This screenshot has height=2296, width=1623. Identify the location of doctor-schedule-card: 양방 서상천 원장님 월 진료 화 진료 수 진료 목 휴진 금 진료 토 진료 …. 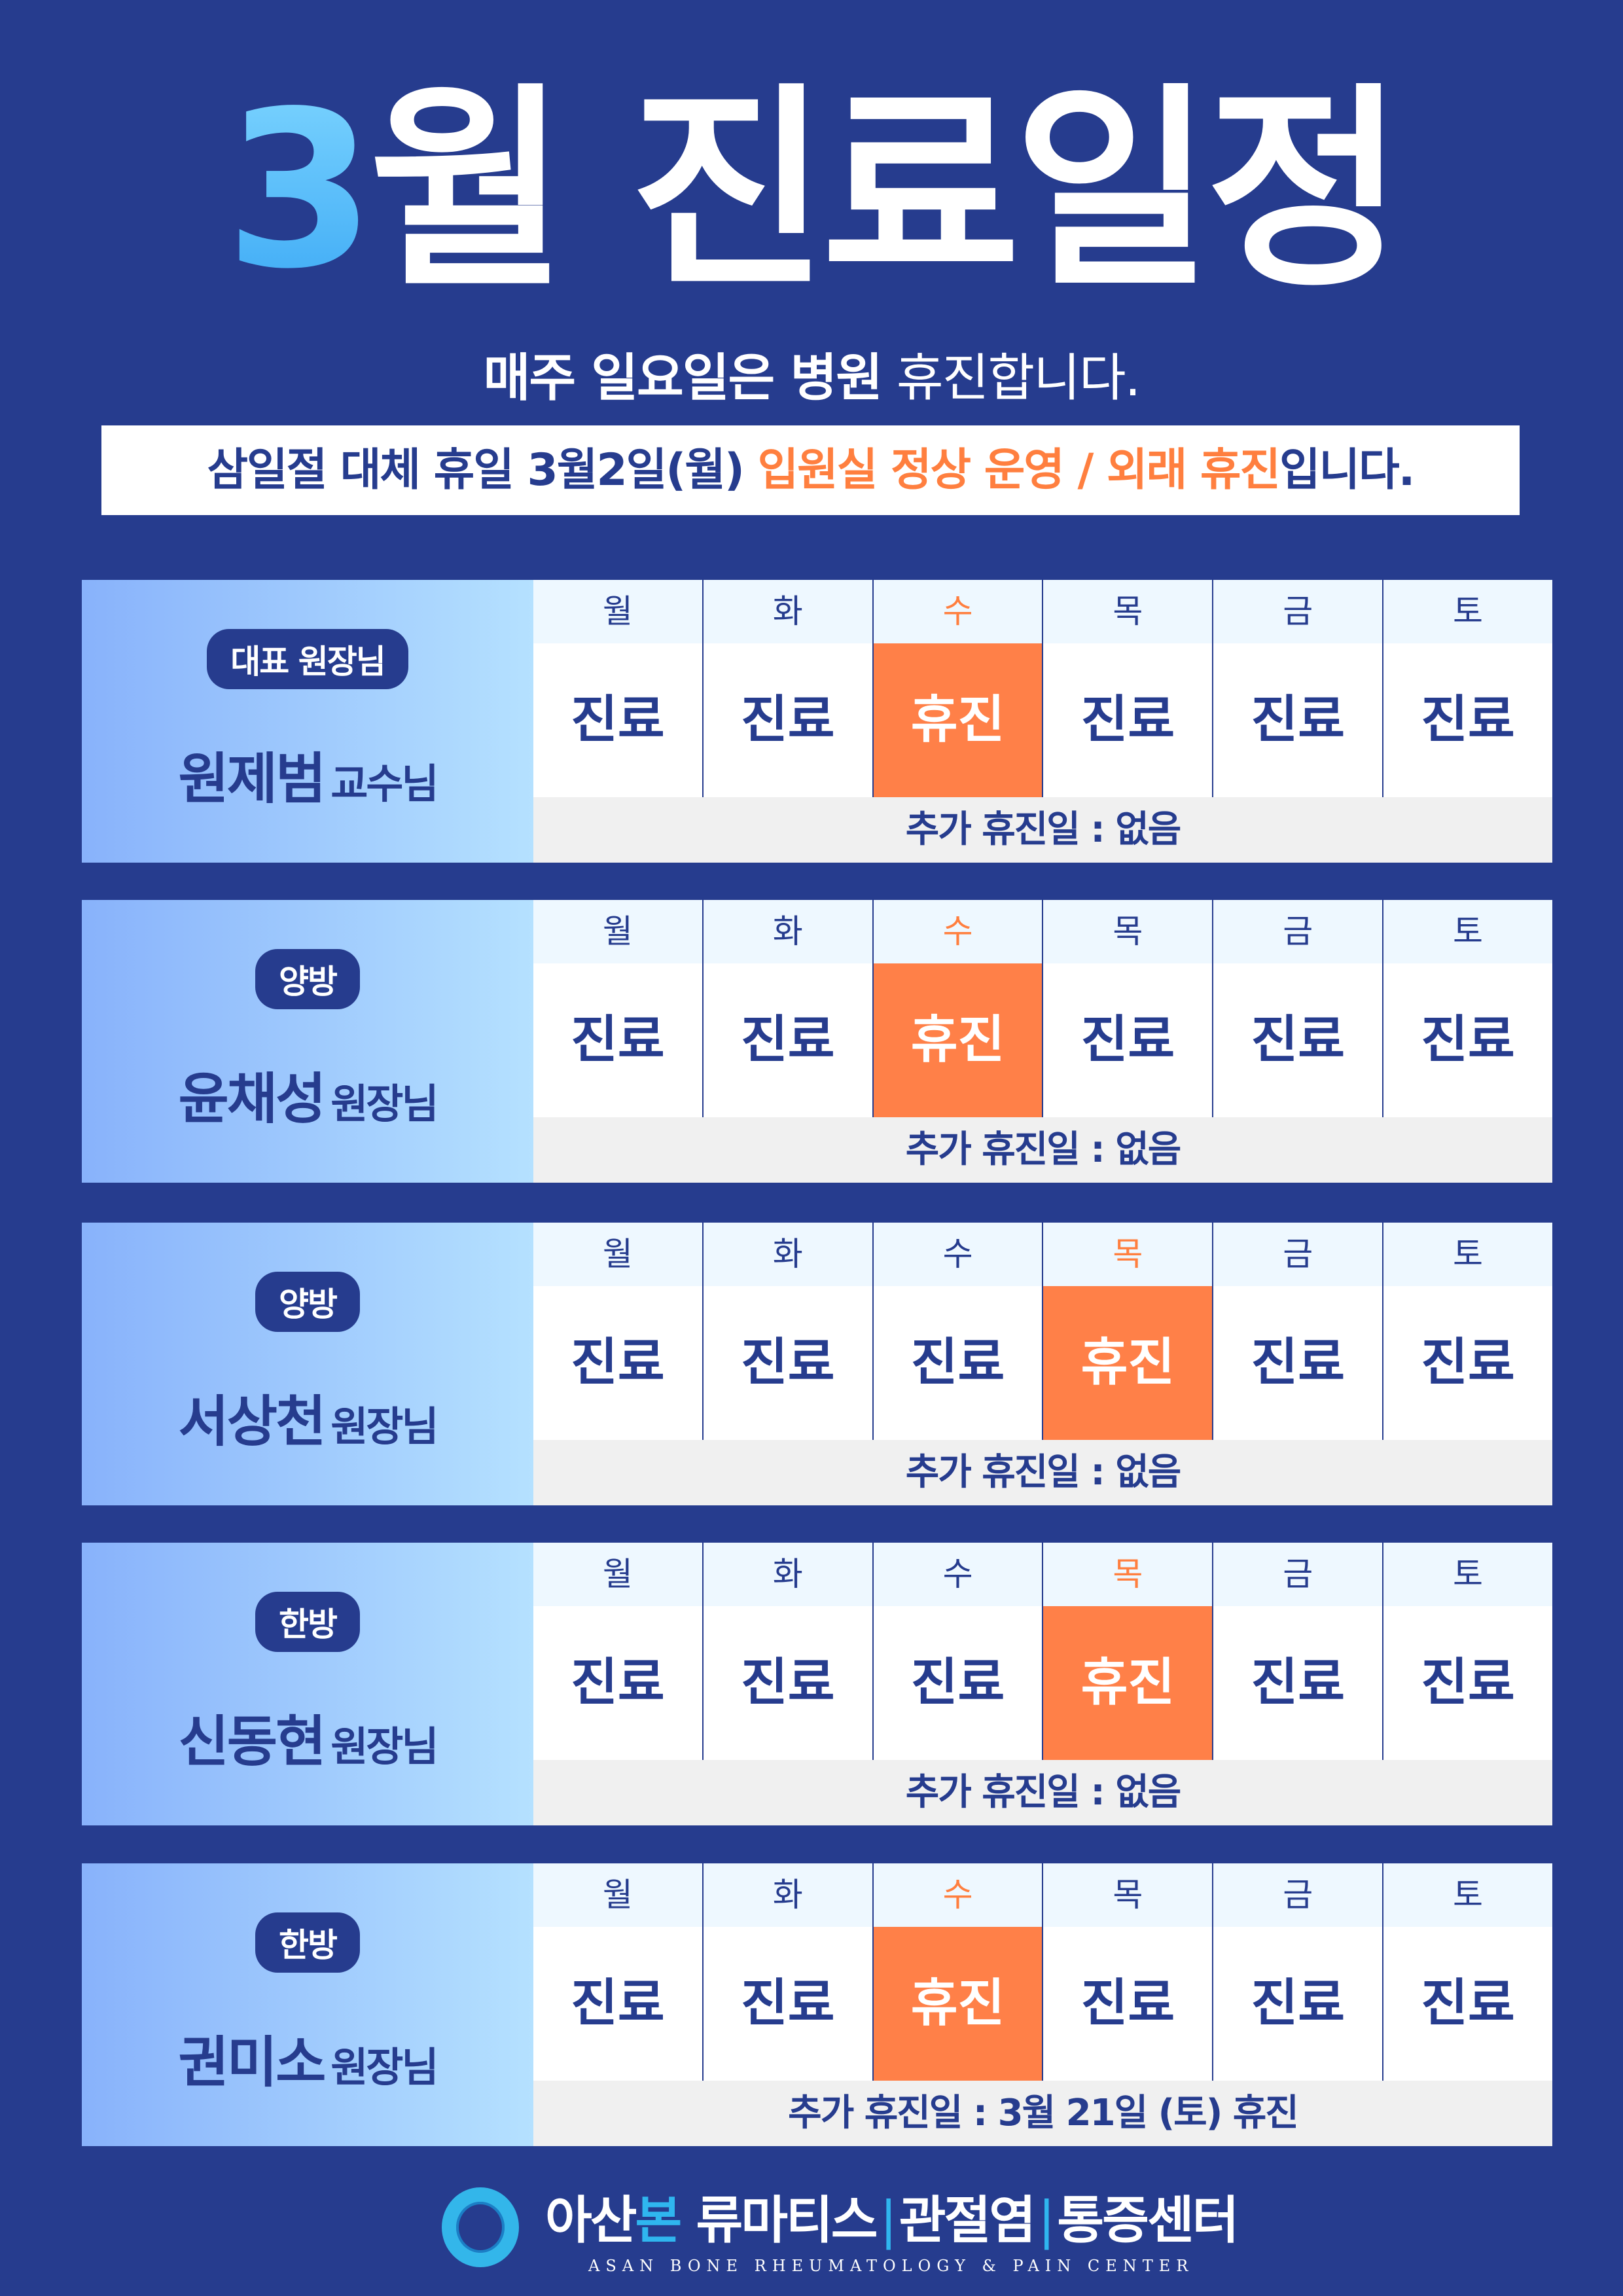
(817, 1364).